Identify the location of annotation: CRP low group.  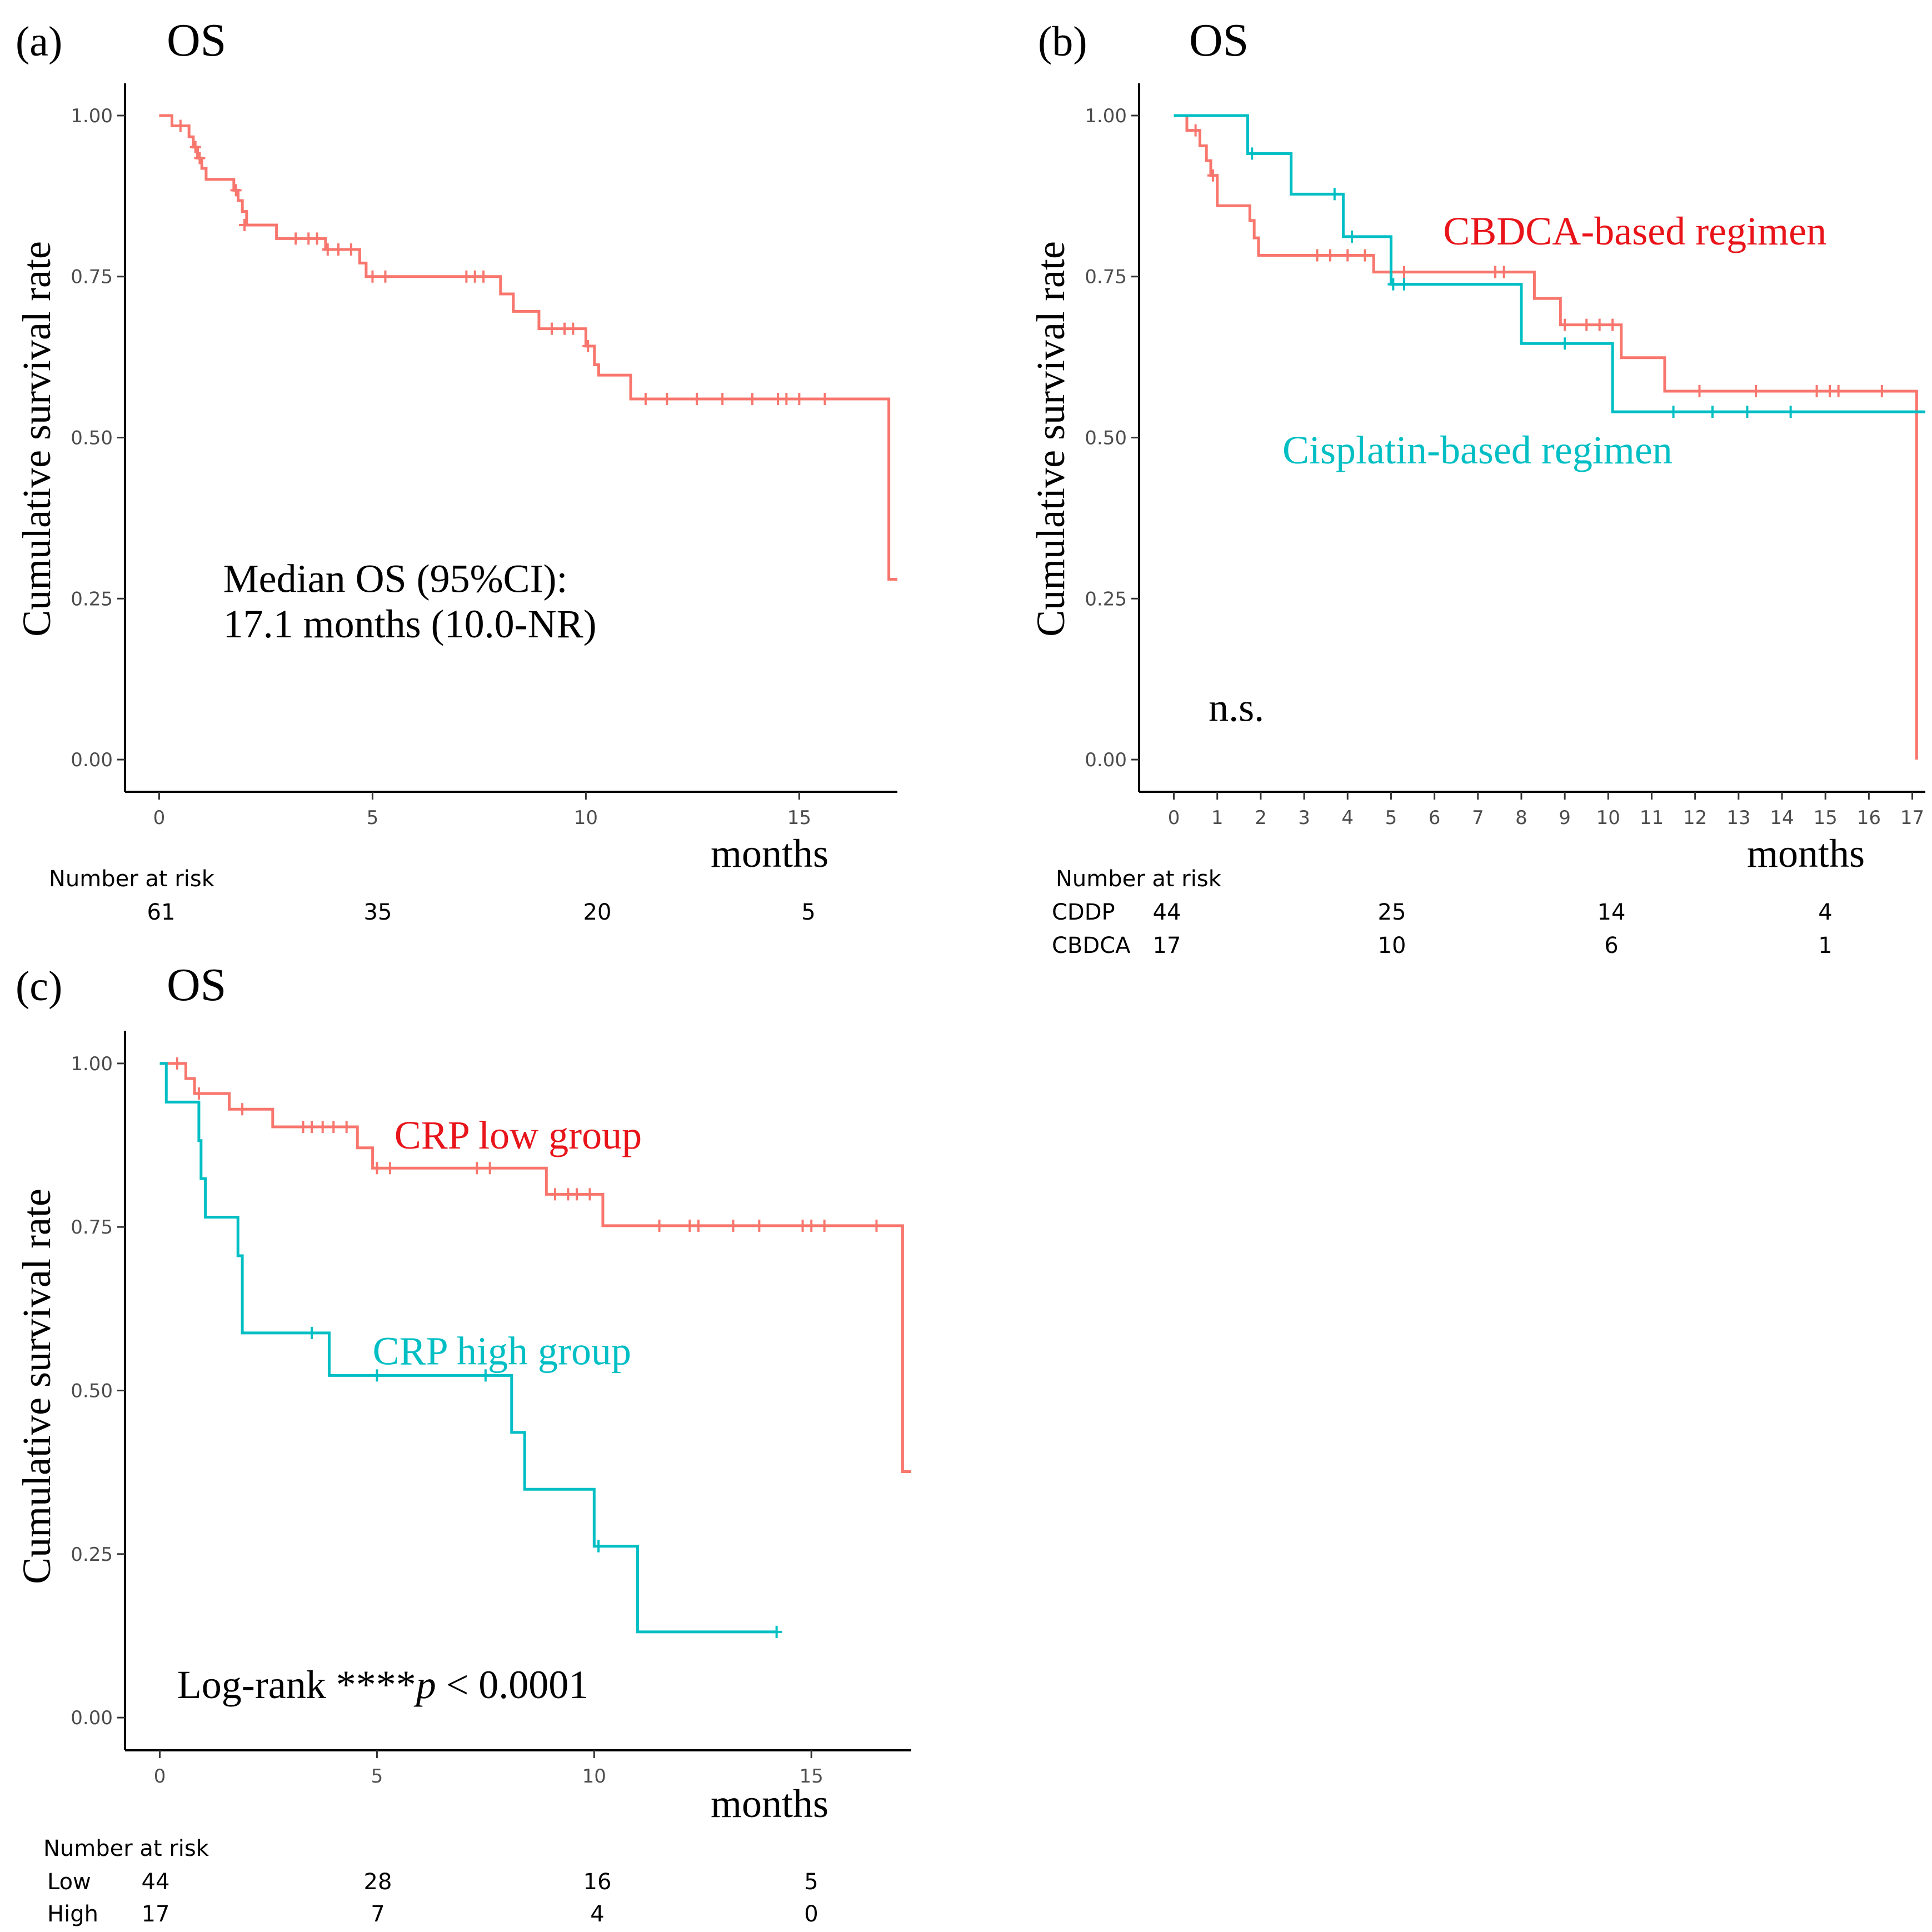
(518, 1135).